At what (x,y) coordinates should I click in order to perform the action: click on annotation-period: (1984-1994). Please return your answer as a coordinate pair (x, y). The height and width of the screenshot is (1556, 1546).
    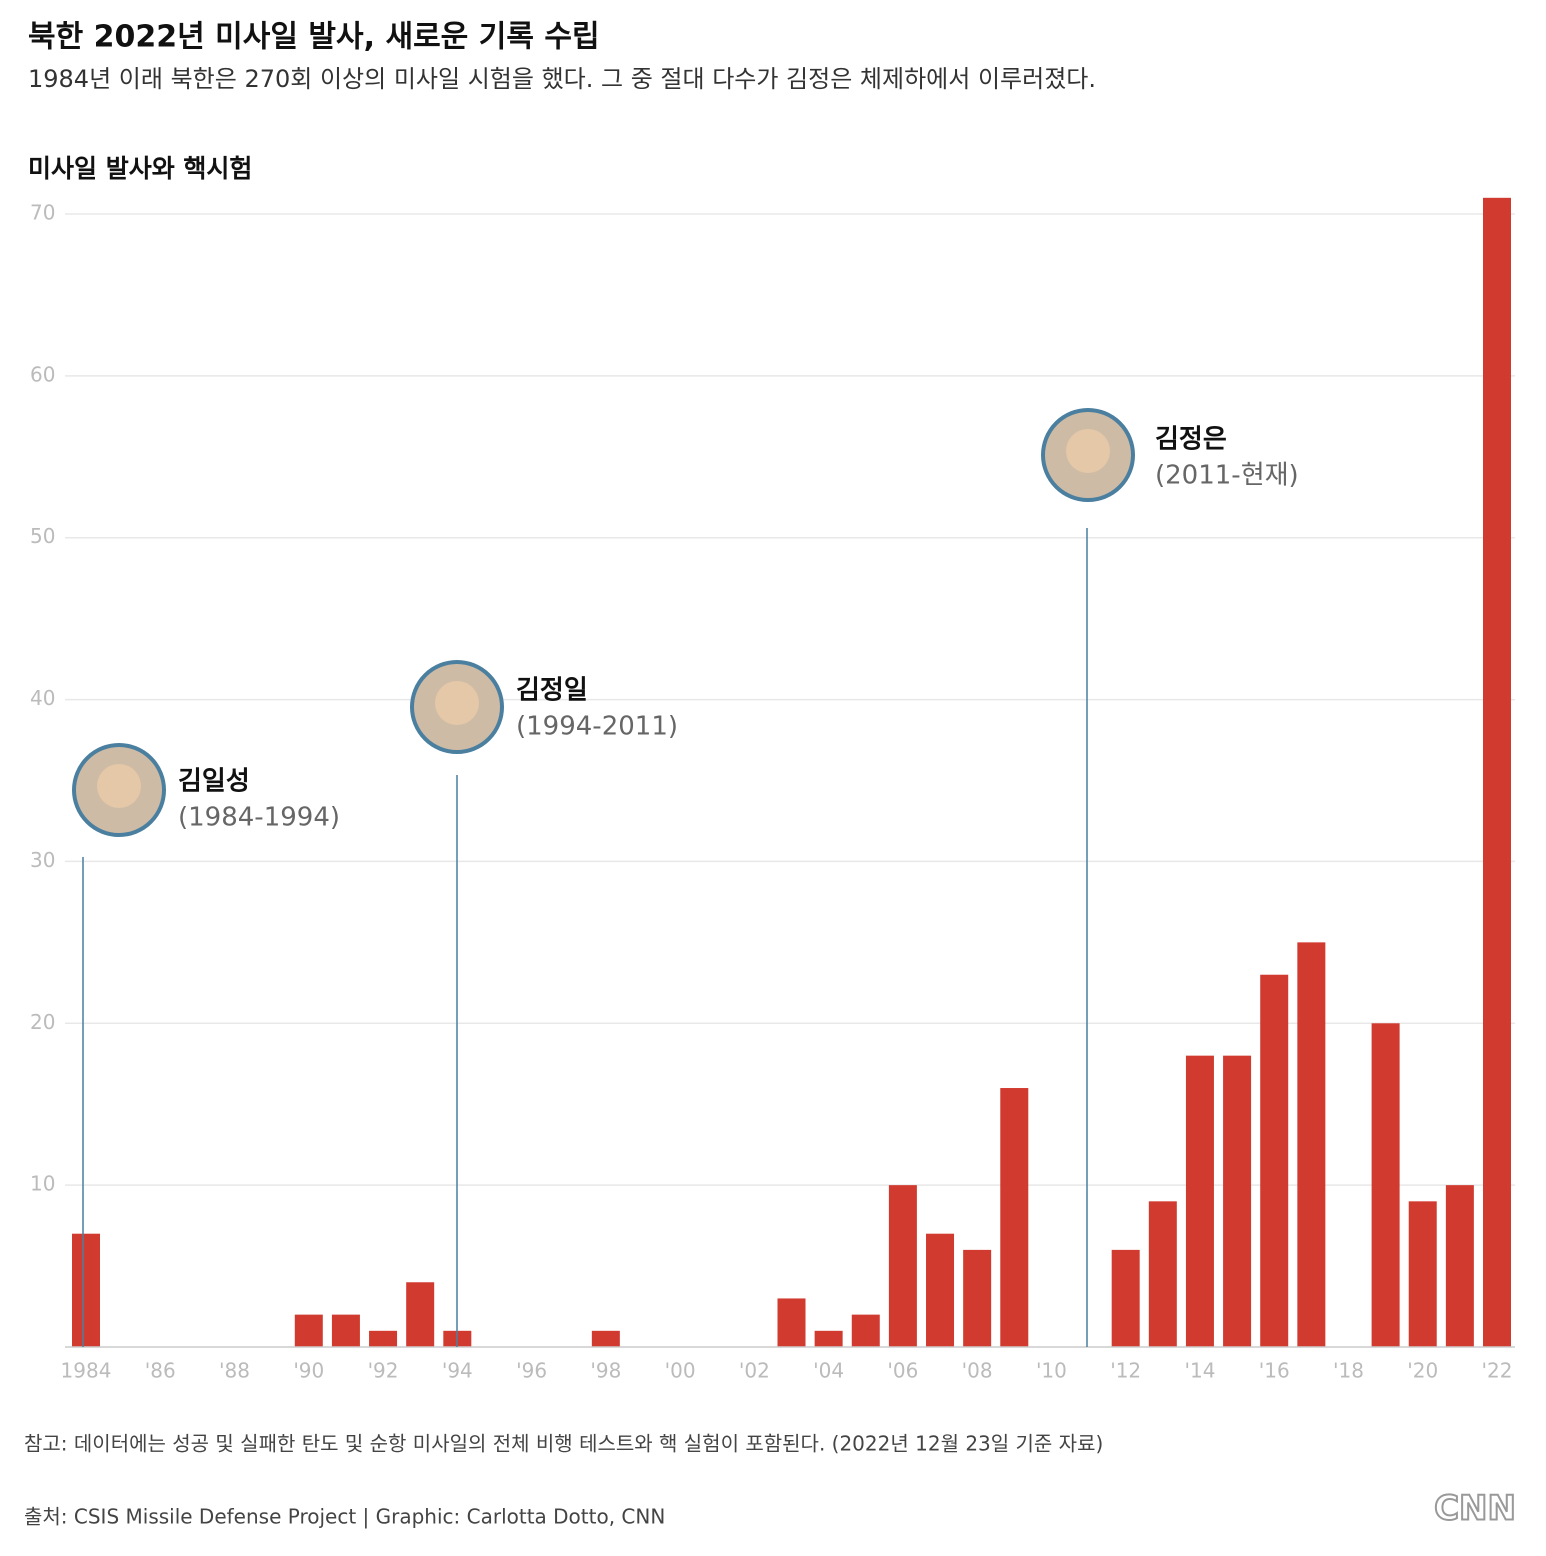
    Looking at the image, I should click on (259, 818).